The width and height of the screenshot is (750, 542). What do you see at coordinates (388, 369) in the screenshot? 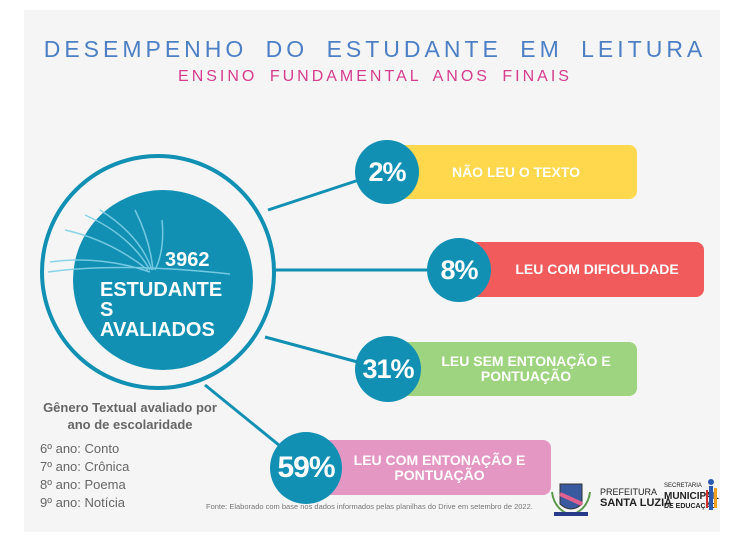
I see `result-percent: 31%` at bounding box center [388, 369].